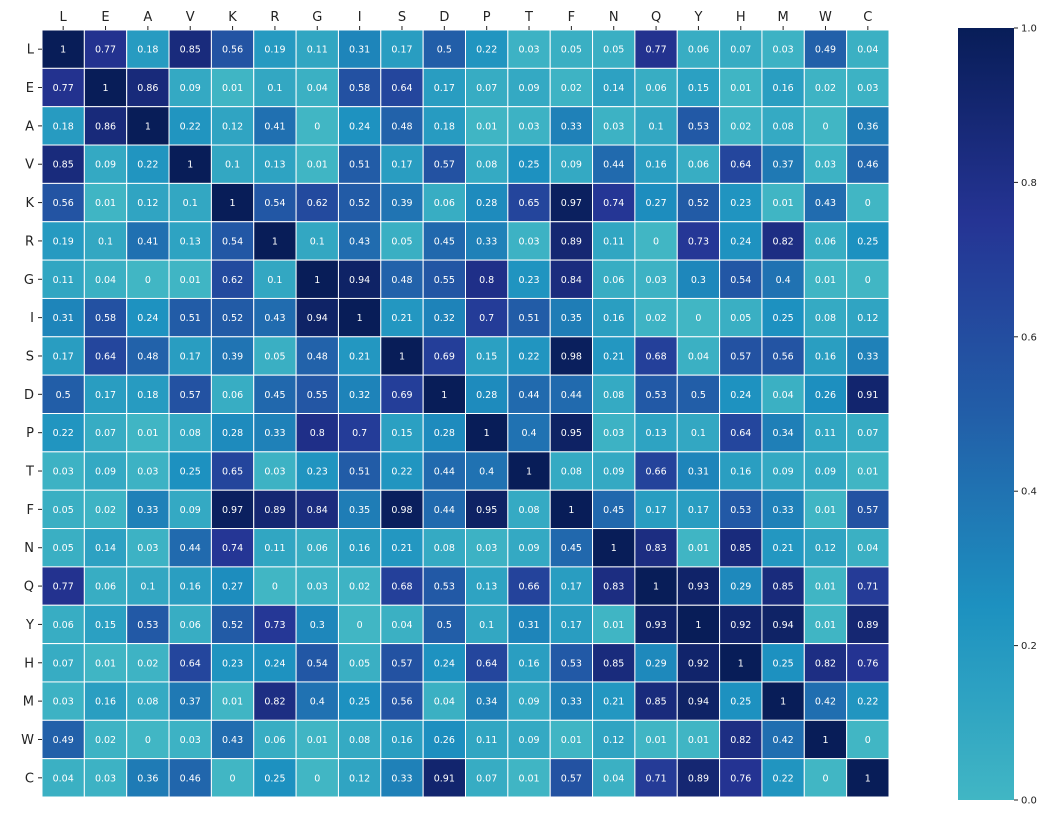 The image size is (1060, 826). What do you see at coordinates (740, 433) in the screenshot?
I see `cell-value-label: 0.64` at bounding box center [740, 433].